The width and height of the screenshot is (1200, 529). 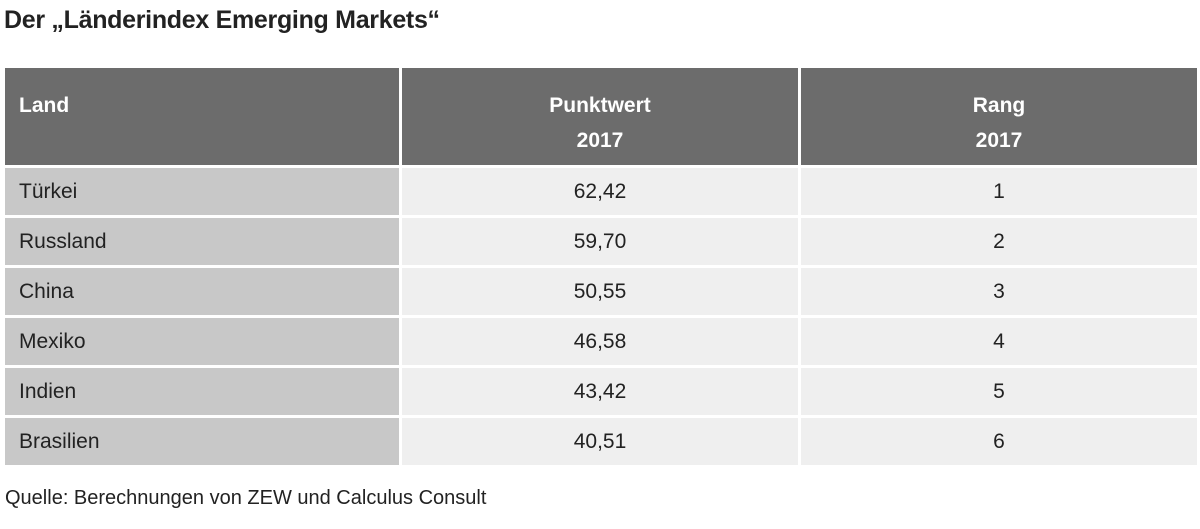 What do you see at coordinates (600, 441) in the screenshot?
I see `table-cell: 40,51` at bounding box center [600, 441].